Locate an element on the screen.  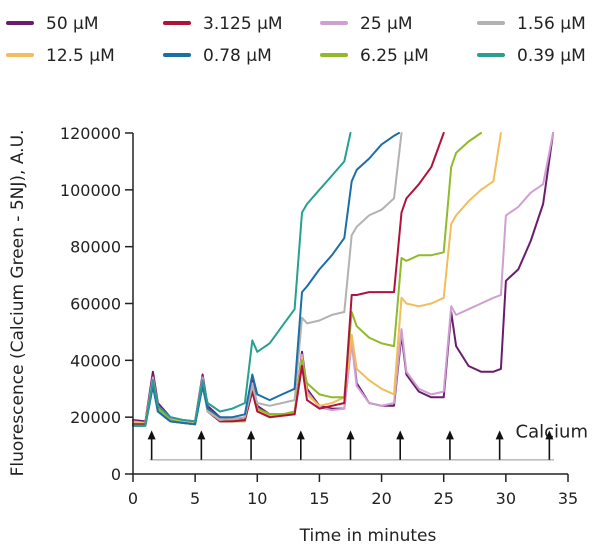
y-tick-label-6: 120000 is located at coordinates (90, 133).